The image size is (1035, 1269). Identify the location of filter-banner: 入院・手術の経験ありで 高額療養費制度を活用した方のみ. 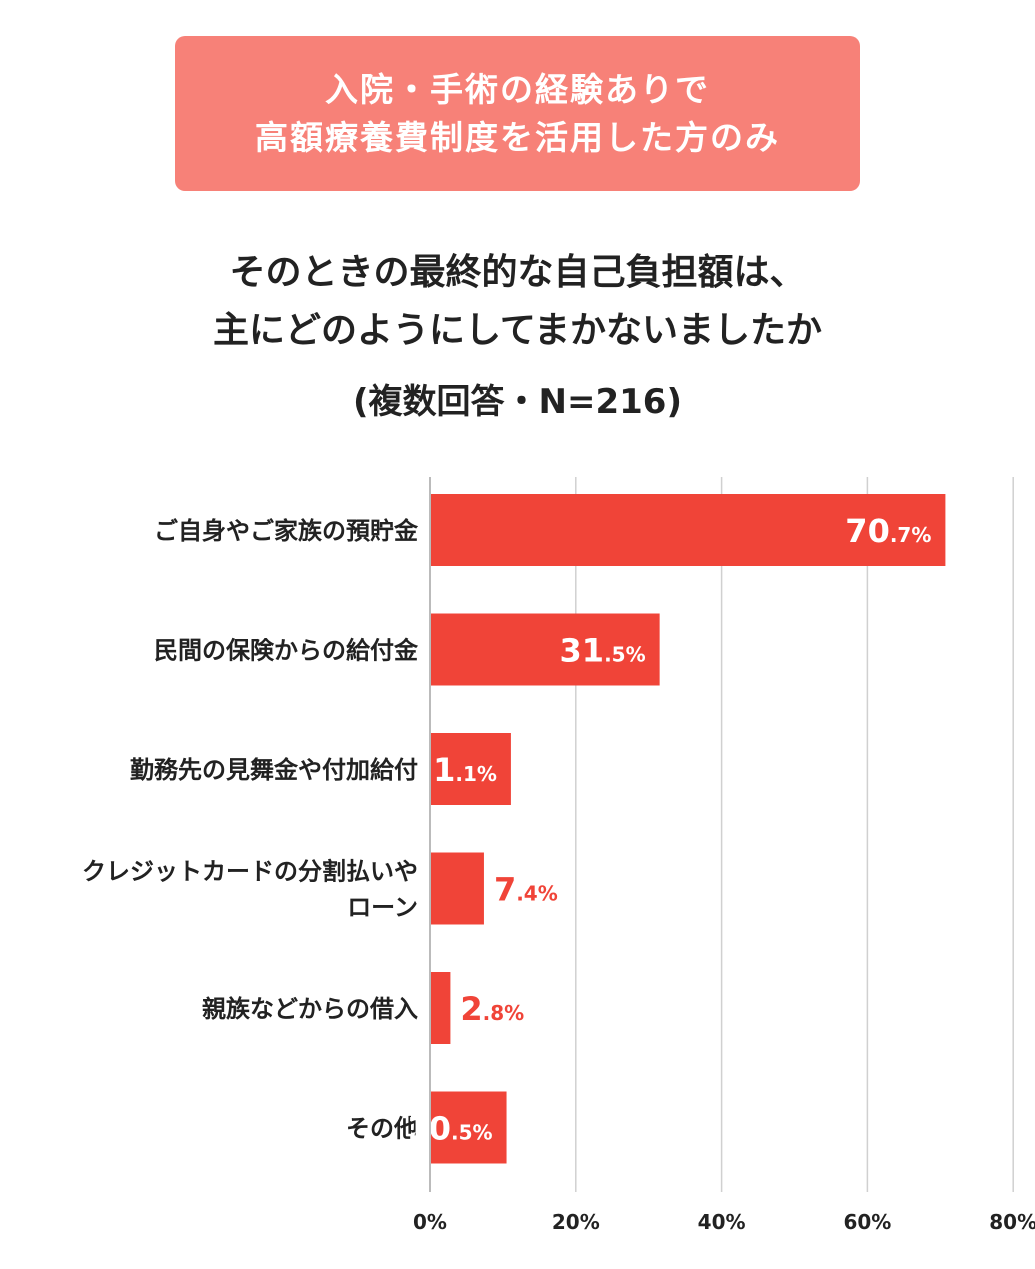
(517, 113).